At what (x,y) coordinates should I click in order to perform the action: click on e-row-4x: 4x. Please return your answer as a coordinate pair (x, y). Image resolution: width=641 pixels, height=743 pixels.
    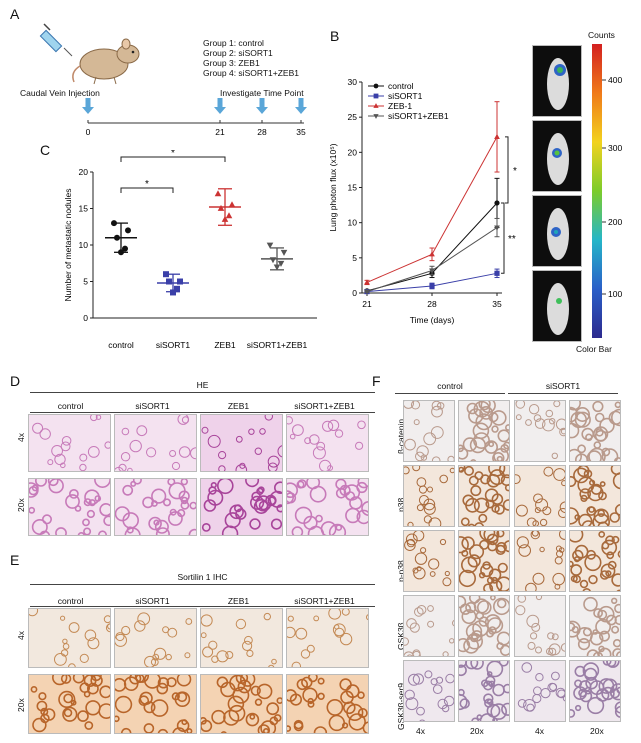
    Looking at the image, I should click on (21, 635).